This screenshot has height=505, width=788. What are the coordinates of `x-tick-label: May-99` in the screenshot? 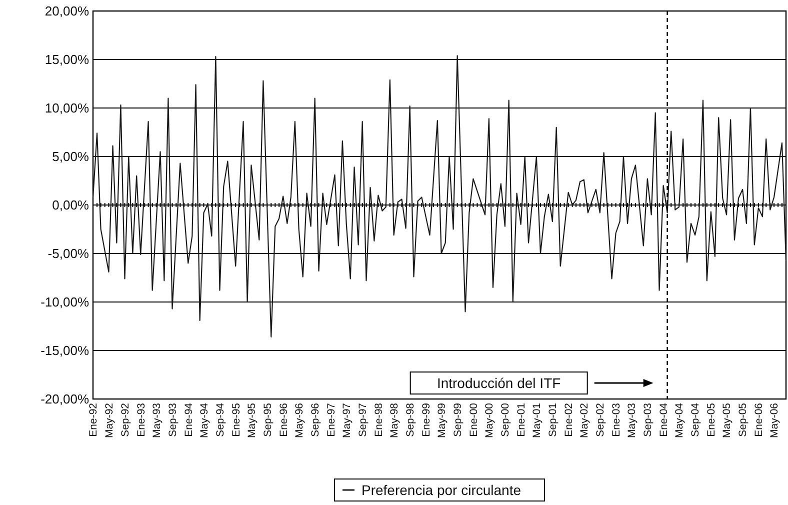 It's located at (442, 420).